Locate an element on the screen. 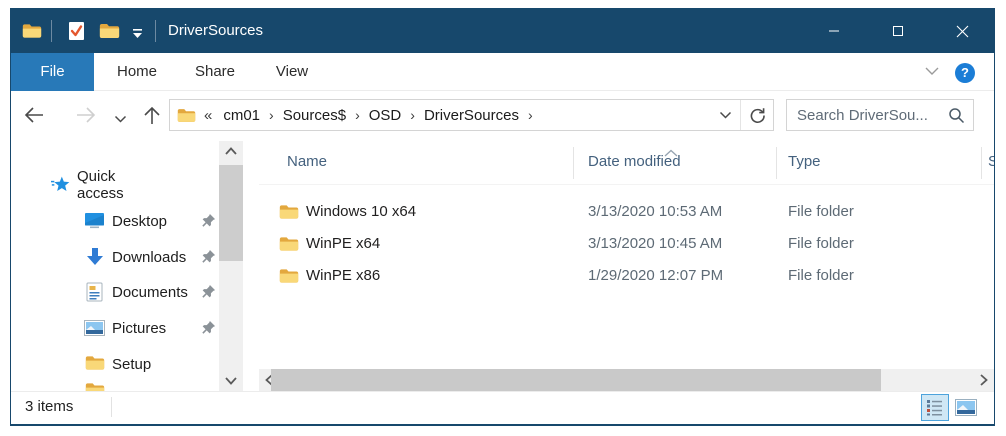 Image resolution: width=1006 pixels, height=436 pixels. breadcrumb-item: cm01 is located at coordinates (242, 115).